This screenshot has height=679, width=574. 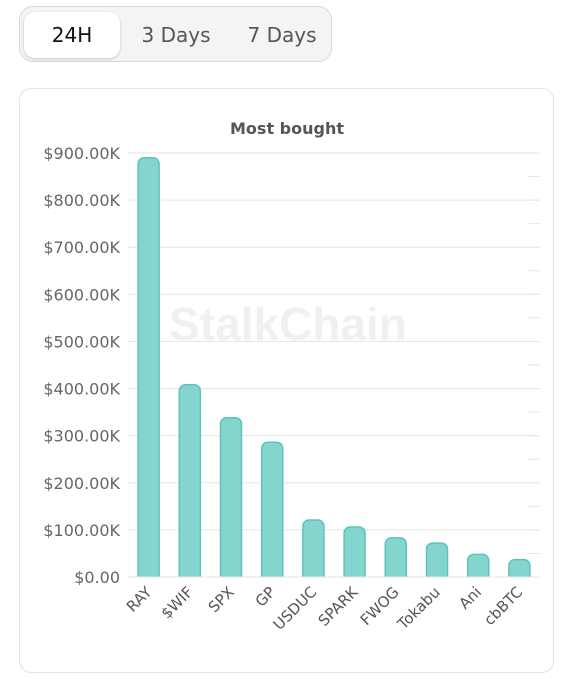 I want to click on y-tick-label: $700.00K, so click(x=81, y=247).